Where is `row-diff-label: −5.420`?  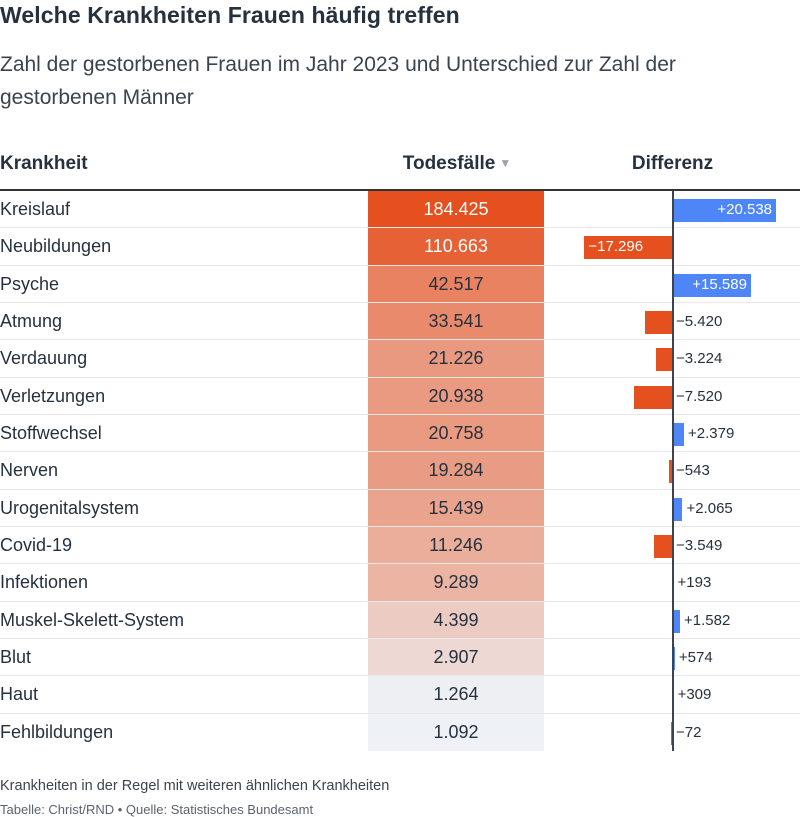 row-diff-label: −5.420 is located at coordinates (699, 321).